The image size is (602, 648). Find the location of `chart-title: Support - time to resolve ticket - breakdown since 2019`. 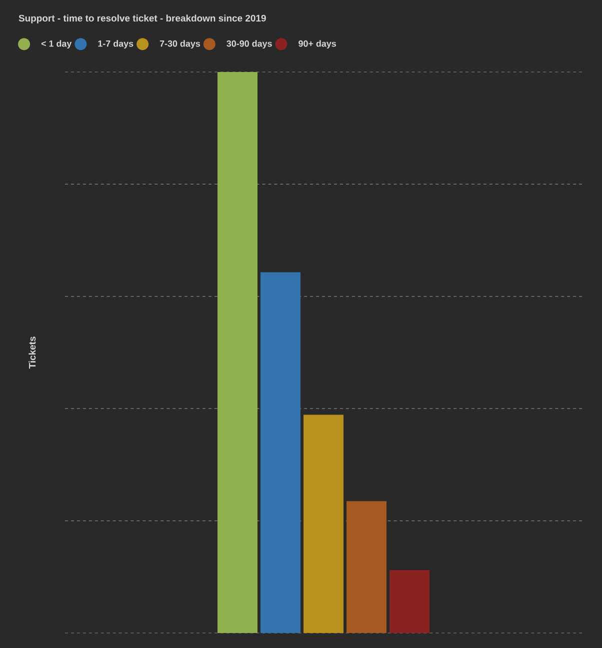

chart-title: Support - time to resolve ticket - breakdown since 2019 is located at coordinates (142, 19).